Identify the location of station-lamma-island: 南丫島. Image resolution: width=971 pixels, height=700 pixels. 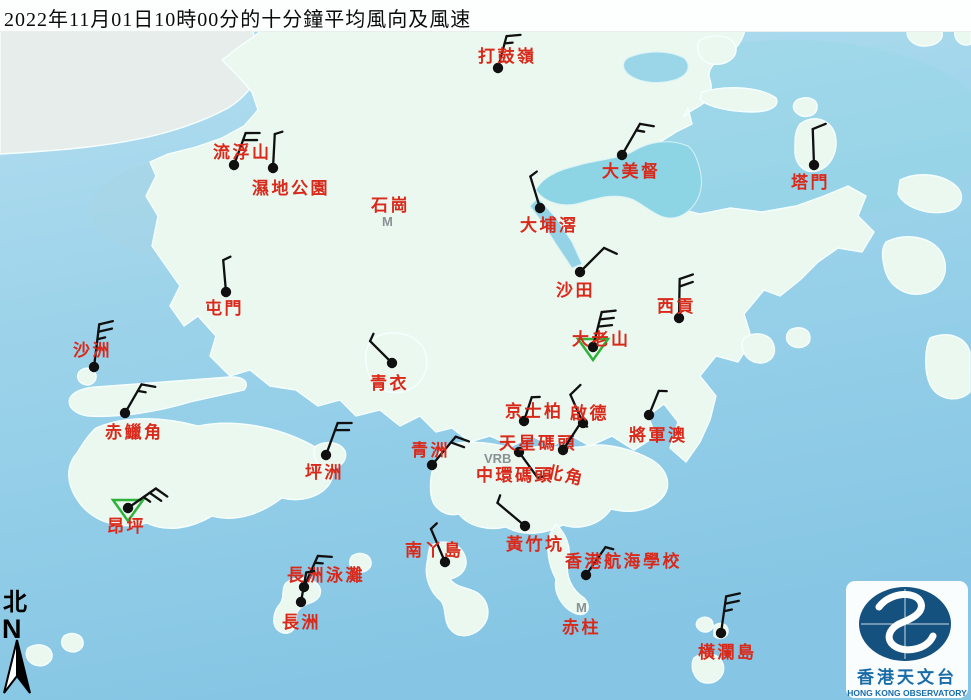
(434, 545).